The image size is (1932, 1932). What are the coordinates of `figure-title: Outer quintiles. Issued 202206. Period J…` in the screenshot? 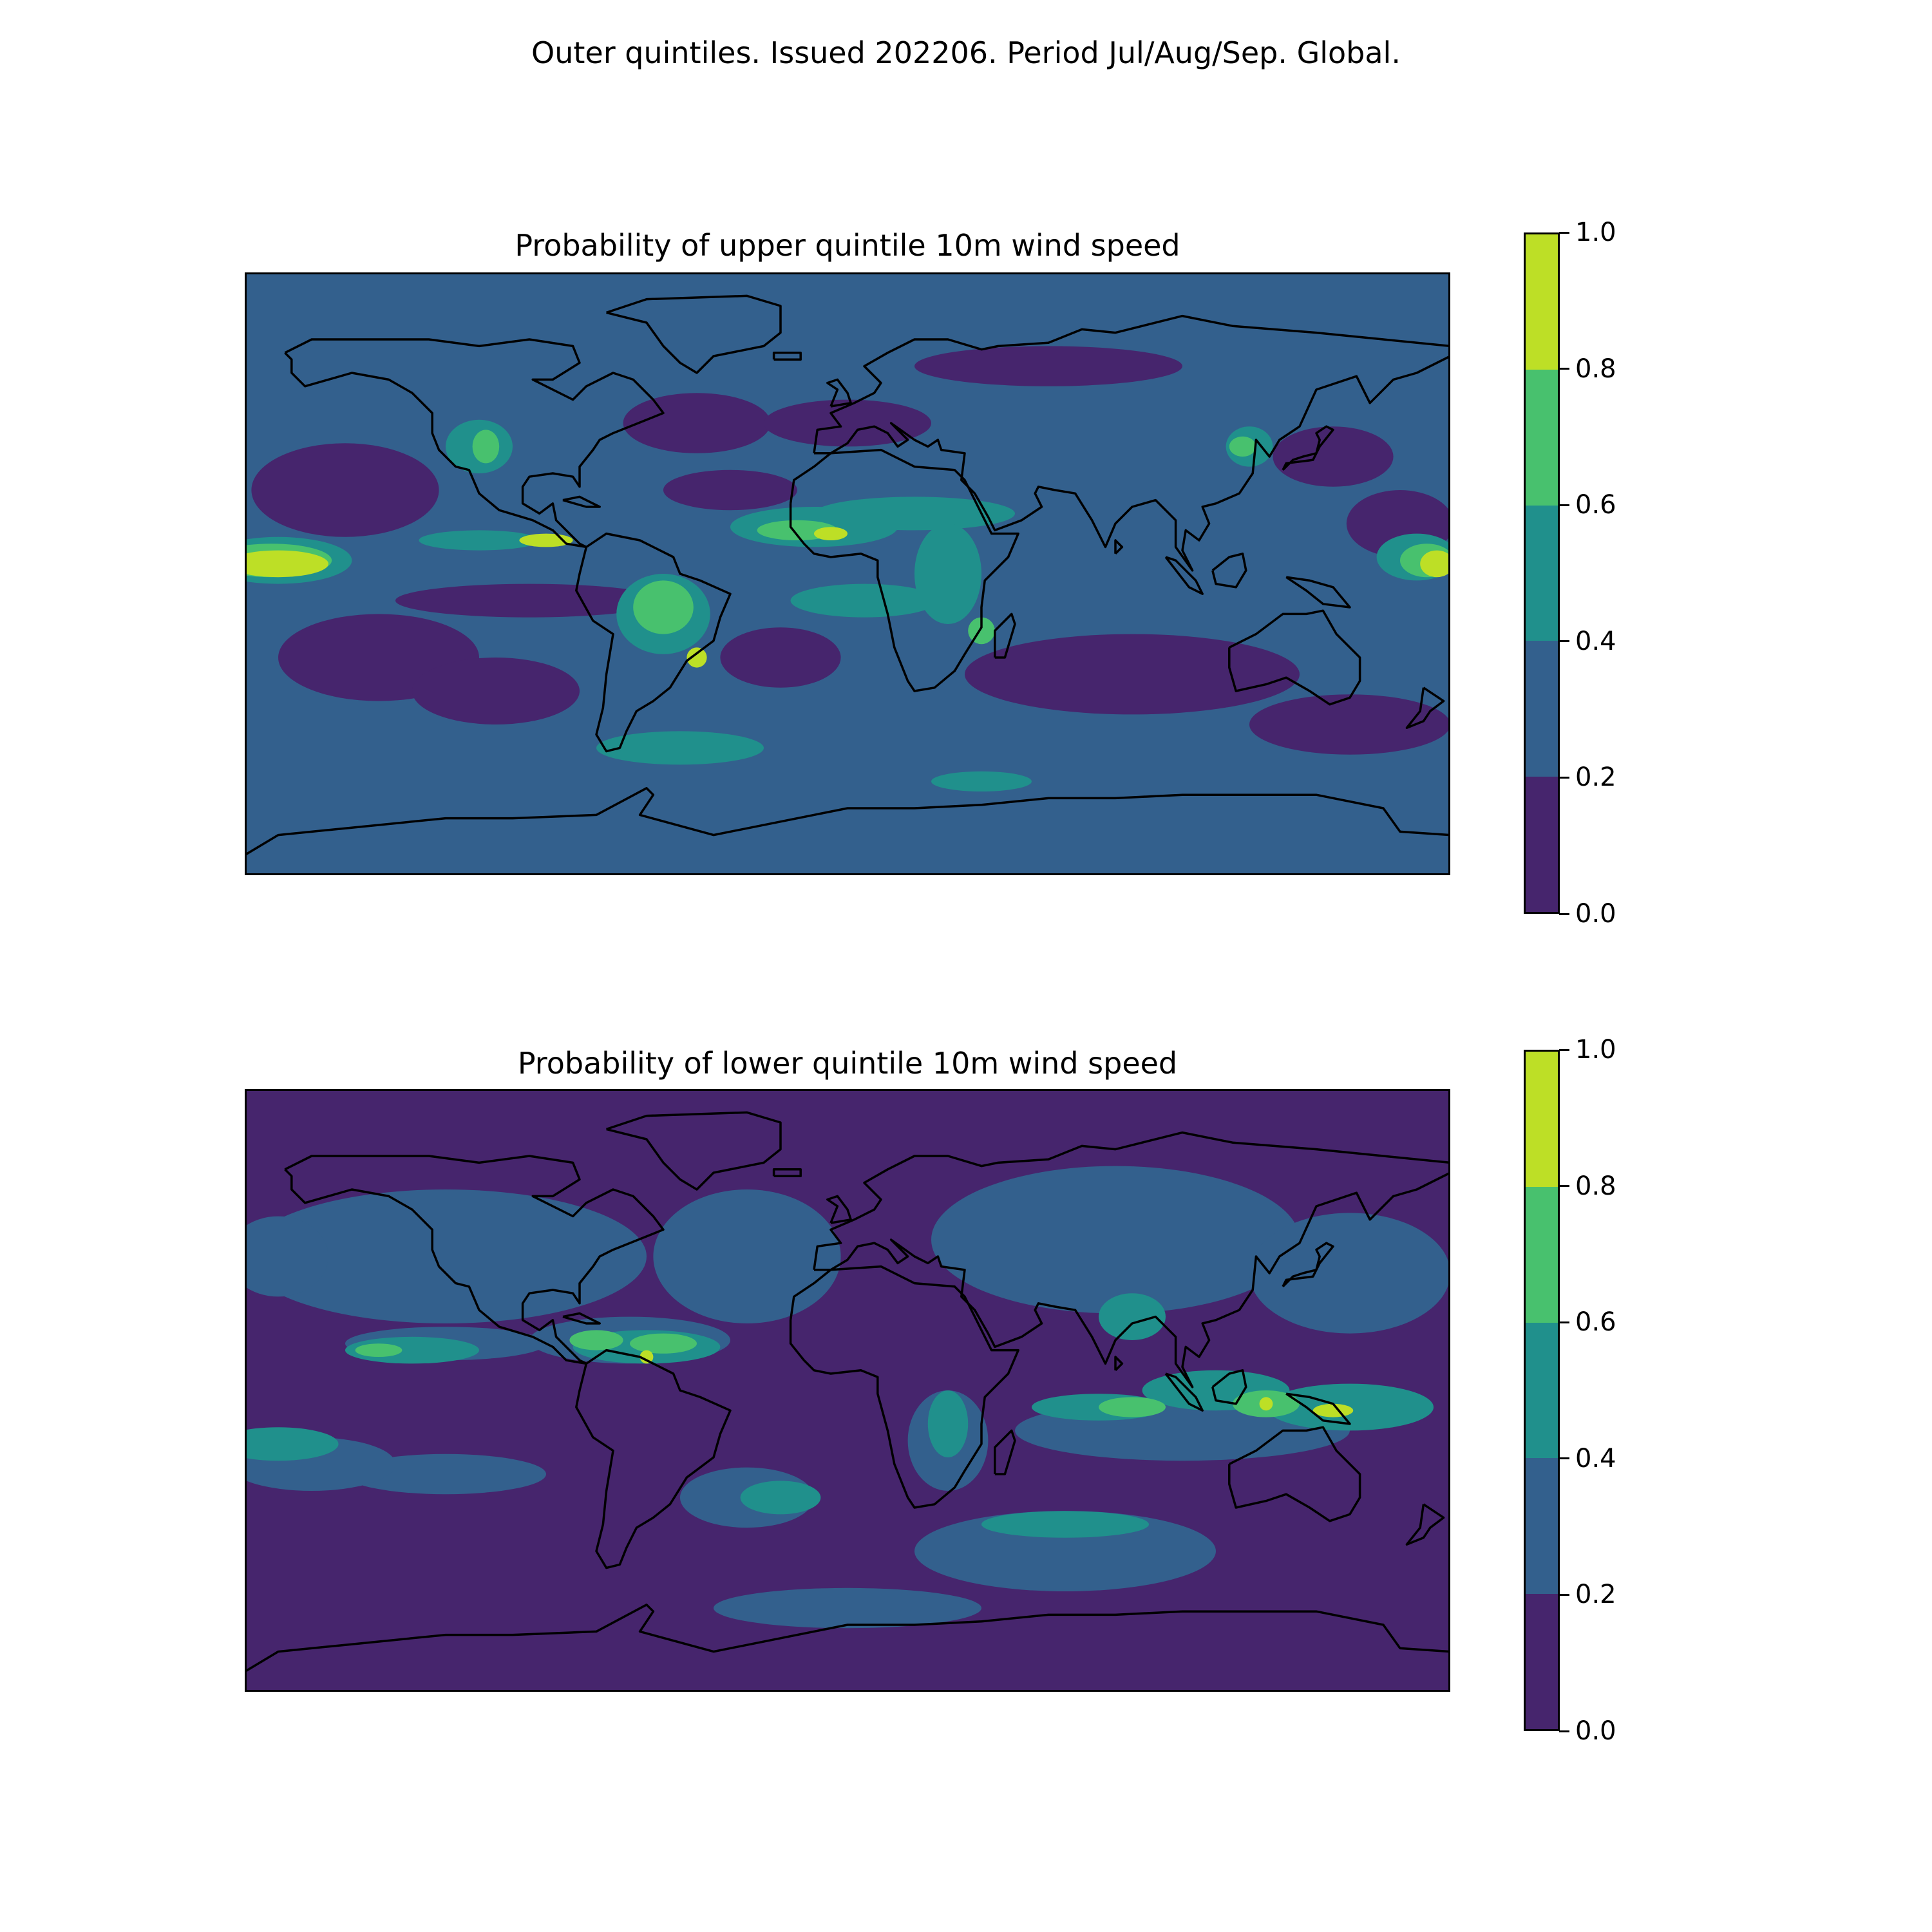 It's located at (966, 52).